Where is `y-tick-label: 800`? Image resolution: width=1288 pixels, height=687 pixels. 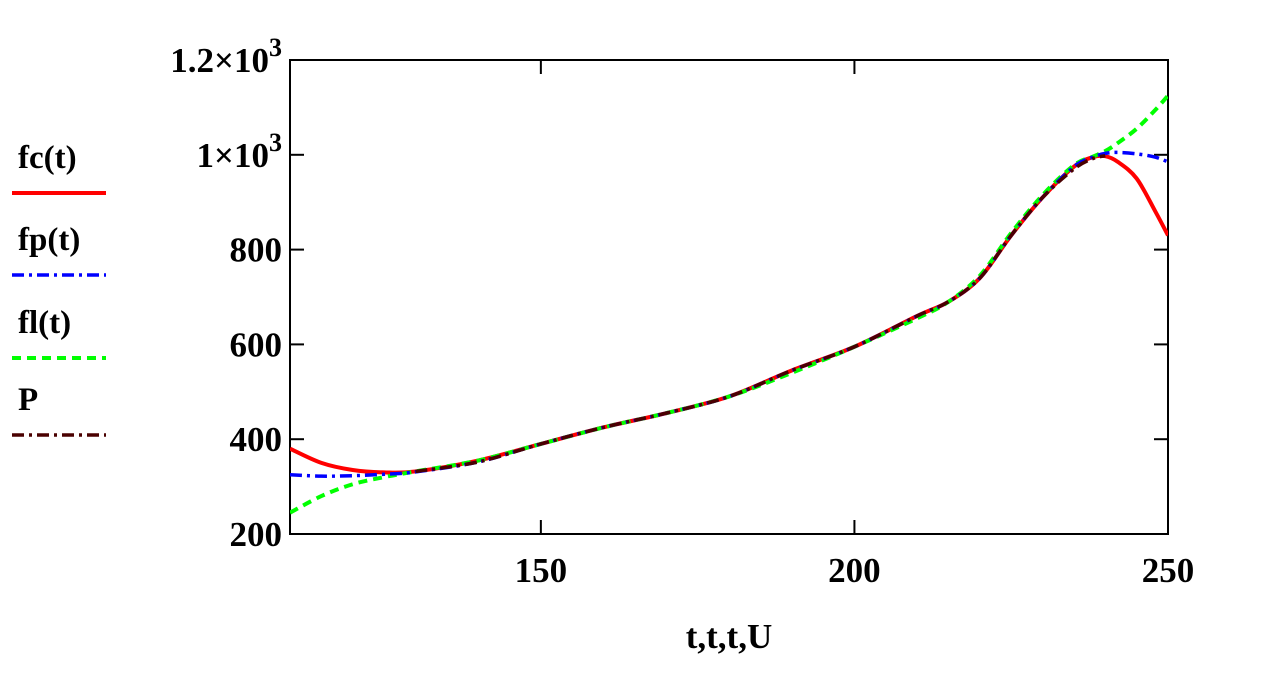 y-tick-label: 800 is located at coordinates (256, 250).